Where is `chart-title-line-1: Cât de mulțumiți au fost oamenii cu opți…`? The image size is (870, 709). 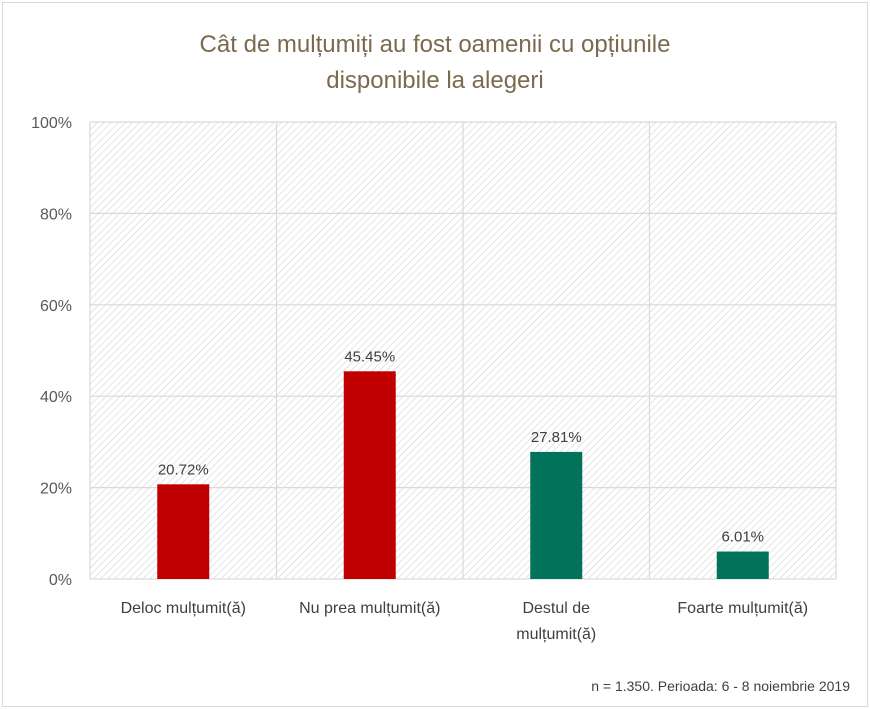 chart-title-line-1: Cât de mulțumiți au fost oamenii cu opți… is located at coordinates (435, 44).